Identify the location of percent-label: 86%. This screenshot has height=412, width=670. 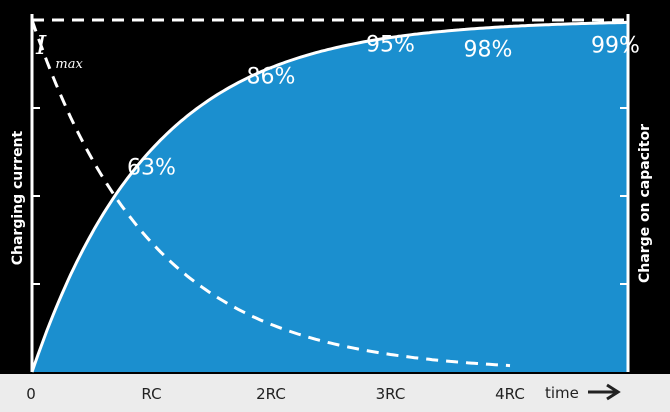
(271, 77).